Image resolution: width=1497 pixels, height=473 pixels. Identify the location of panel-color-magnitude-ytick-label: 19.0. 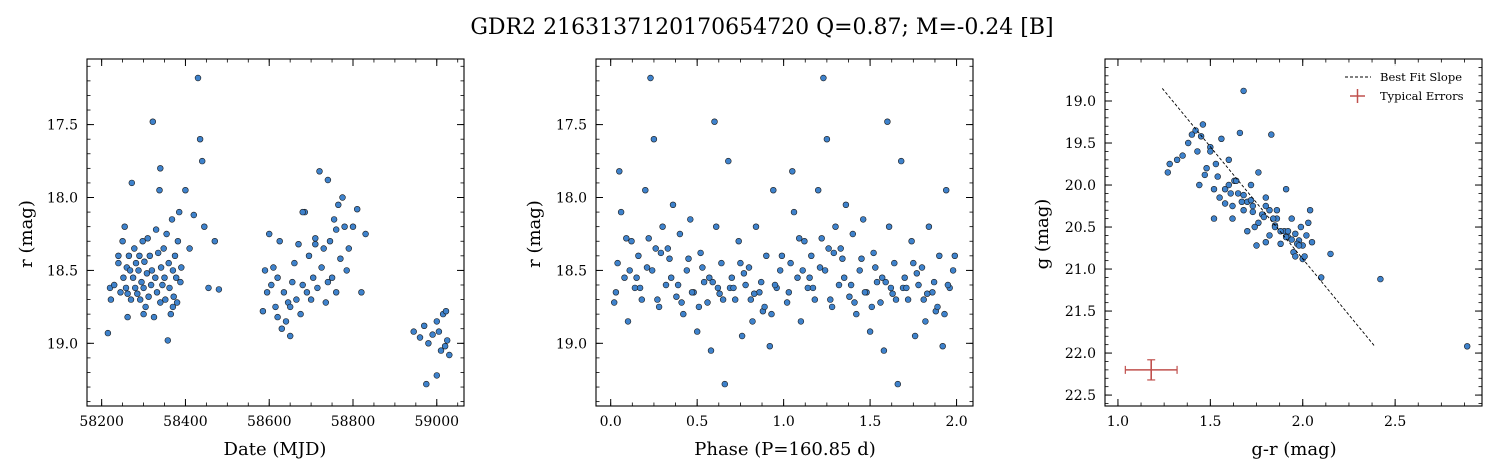
(1080, 102).